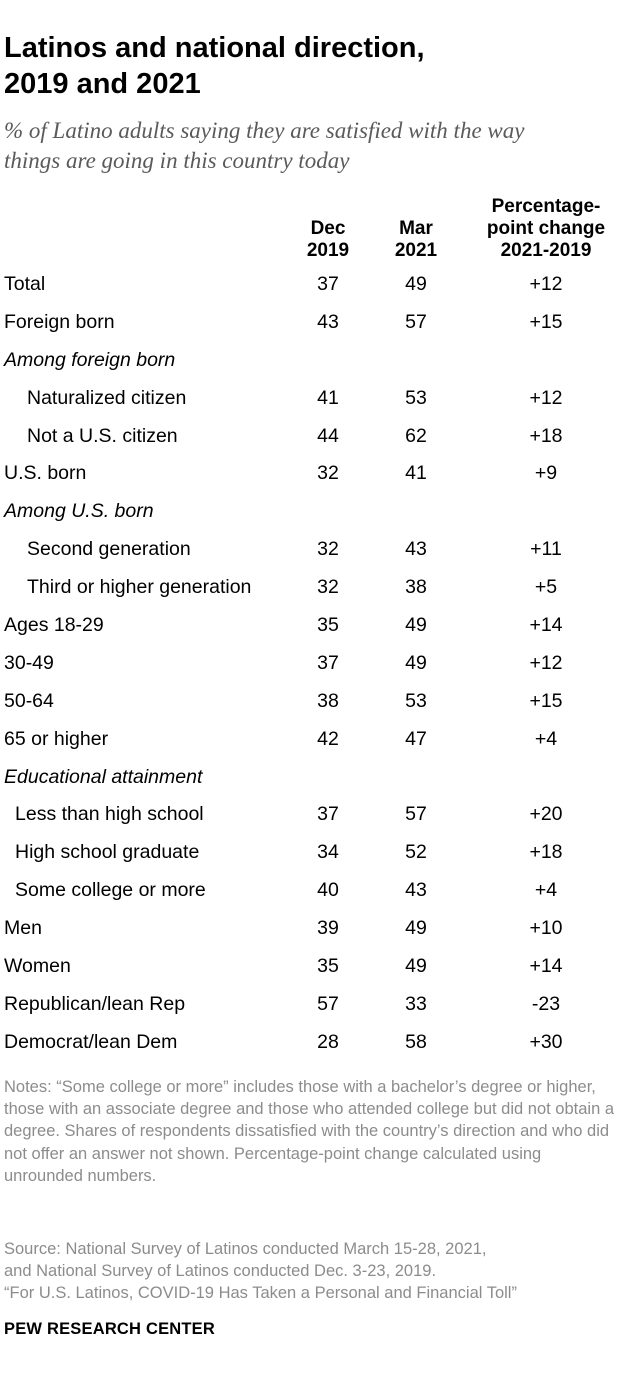 The width and height of the screenshot is (620, 1386). I want to click on table-row: Second generation 32 43 +11, so click(310, 550).